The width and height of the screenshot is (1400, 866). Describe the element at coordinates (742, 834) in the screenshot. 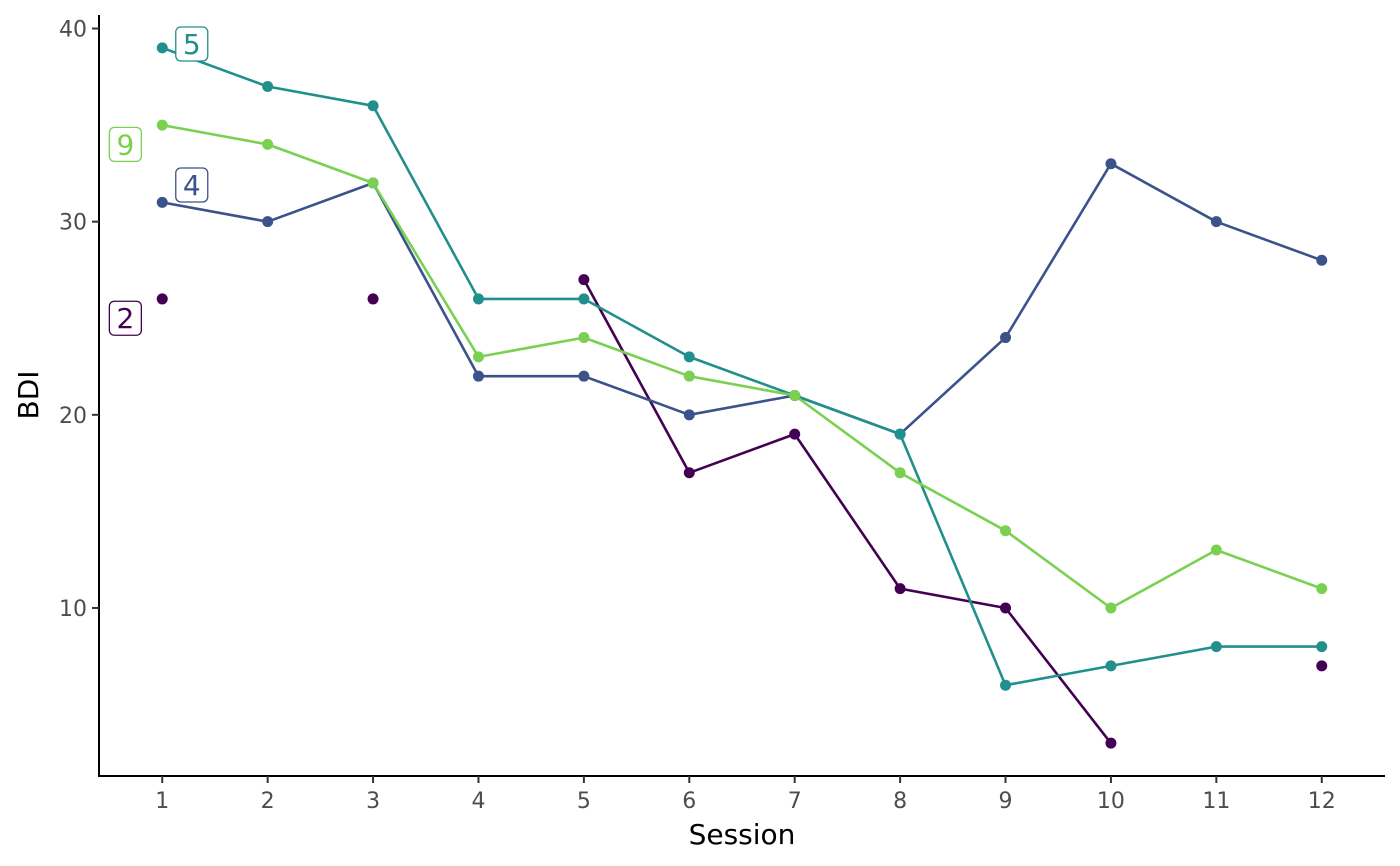

I see `x-axis-title: Session` at that location.